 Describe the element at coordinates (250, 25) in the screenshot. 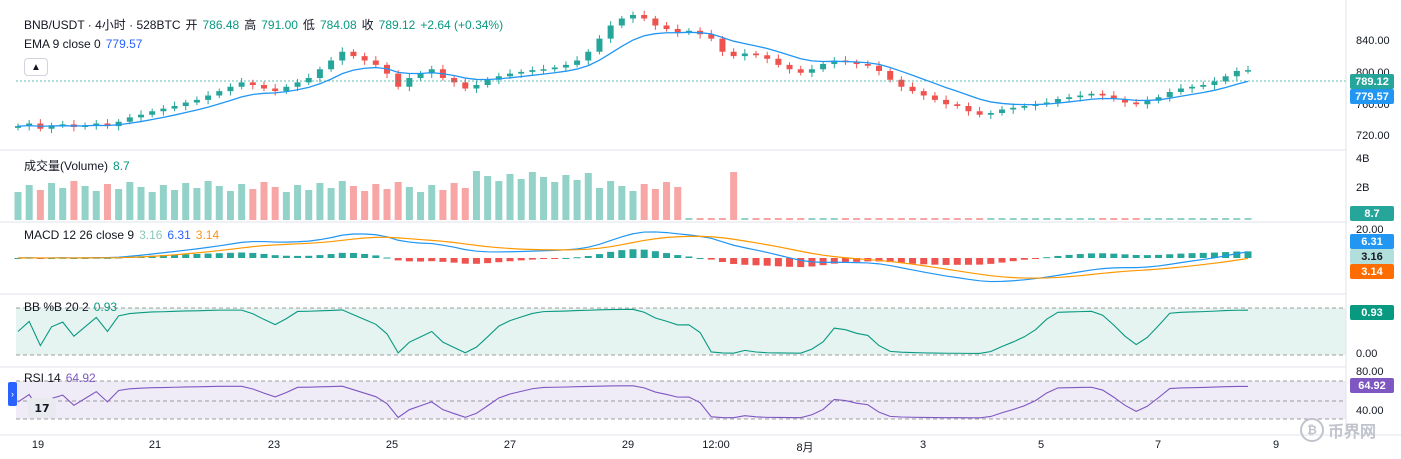

I see `high-label: 高` at that location.